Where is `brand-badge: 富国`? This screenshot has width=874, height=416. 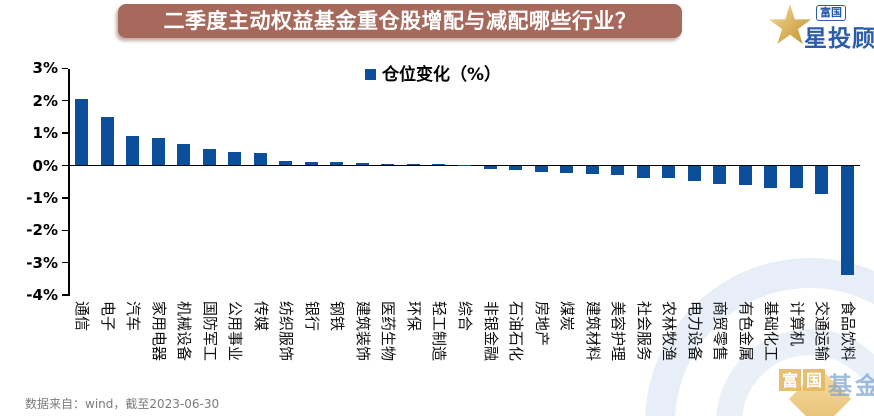
brand-badge: 富国 is located at coordinates (831, 13).